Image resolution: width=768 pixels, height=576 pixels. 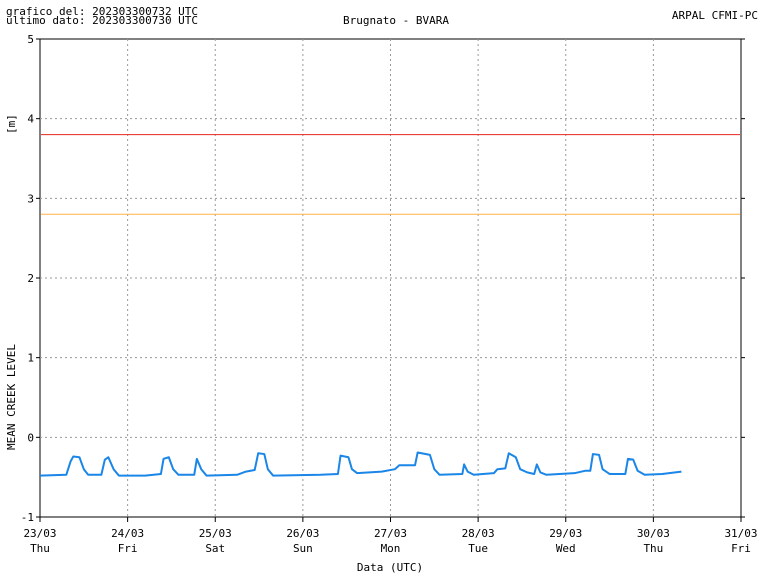 What do you see at coordinates (30, 437) in the screenshot?
I see `y-tick-label: 0` at bounding box center [30, 437].